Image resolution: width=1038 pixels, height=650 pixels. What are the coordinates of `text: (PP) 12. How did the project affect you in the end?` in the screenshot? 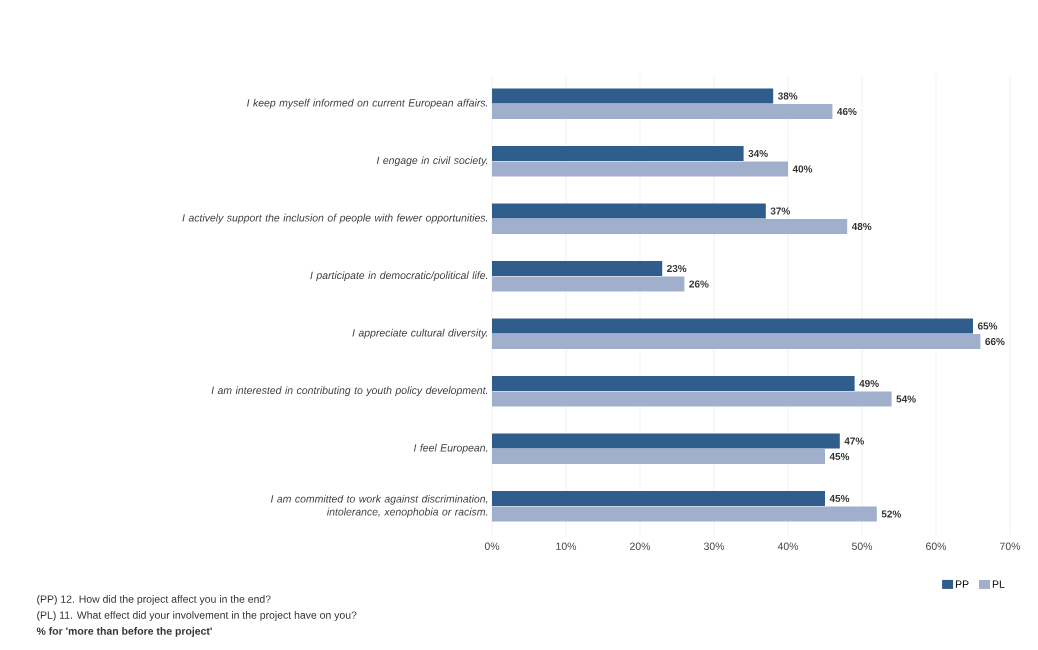 It's located at (154, 600).